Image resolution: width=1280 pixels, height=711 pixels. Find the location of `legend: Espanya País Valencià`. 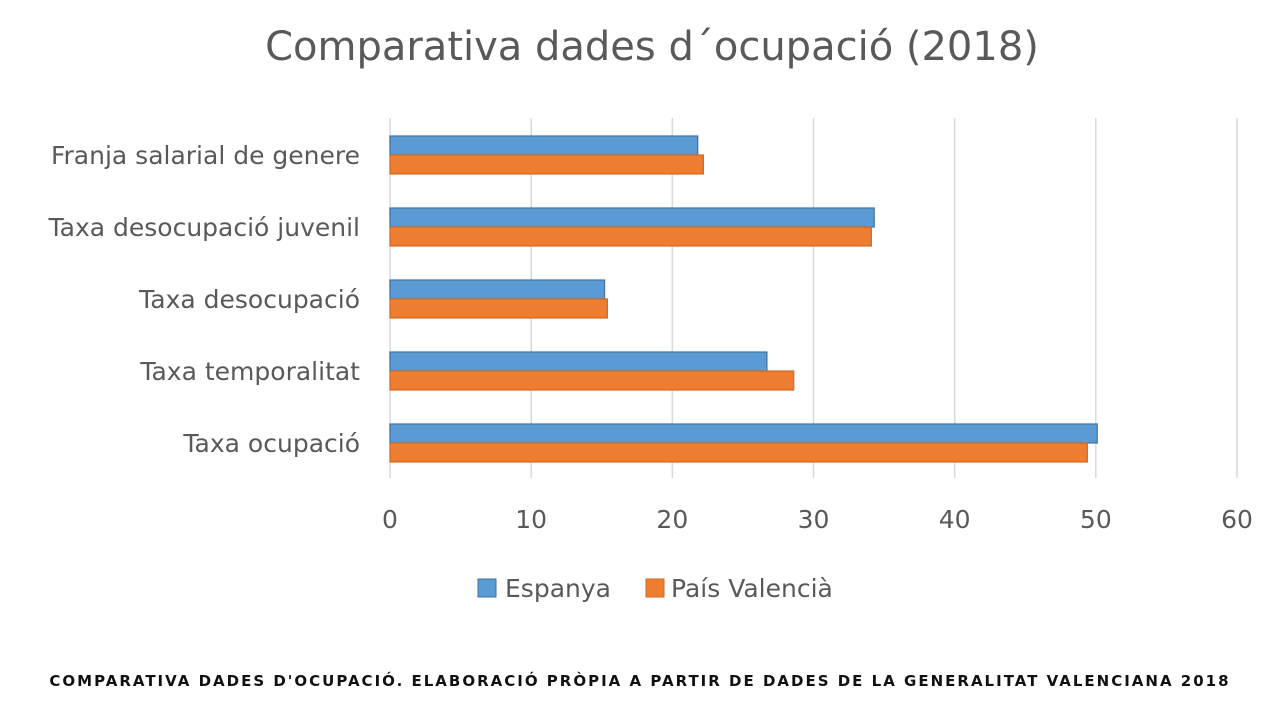

legend: Espanya País Valencià is located at coordinates (655, 588).